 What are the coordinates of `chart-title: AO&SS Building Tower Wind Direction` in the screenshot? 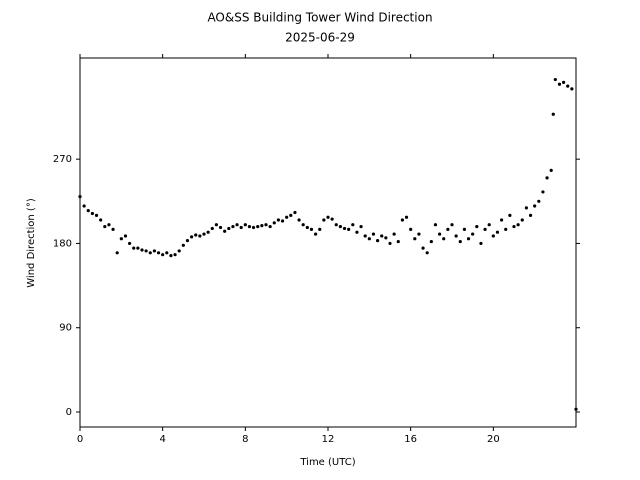 It's located at (319, 18).